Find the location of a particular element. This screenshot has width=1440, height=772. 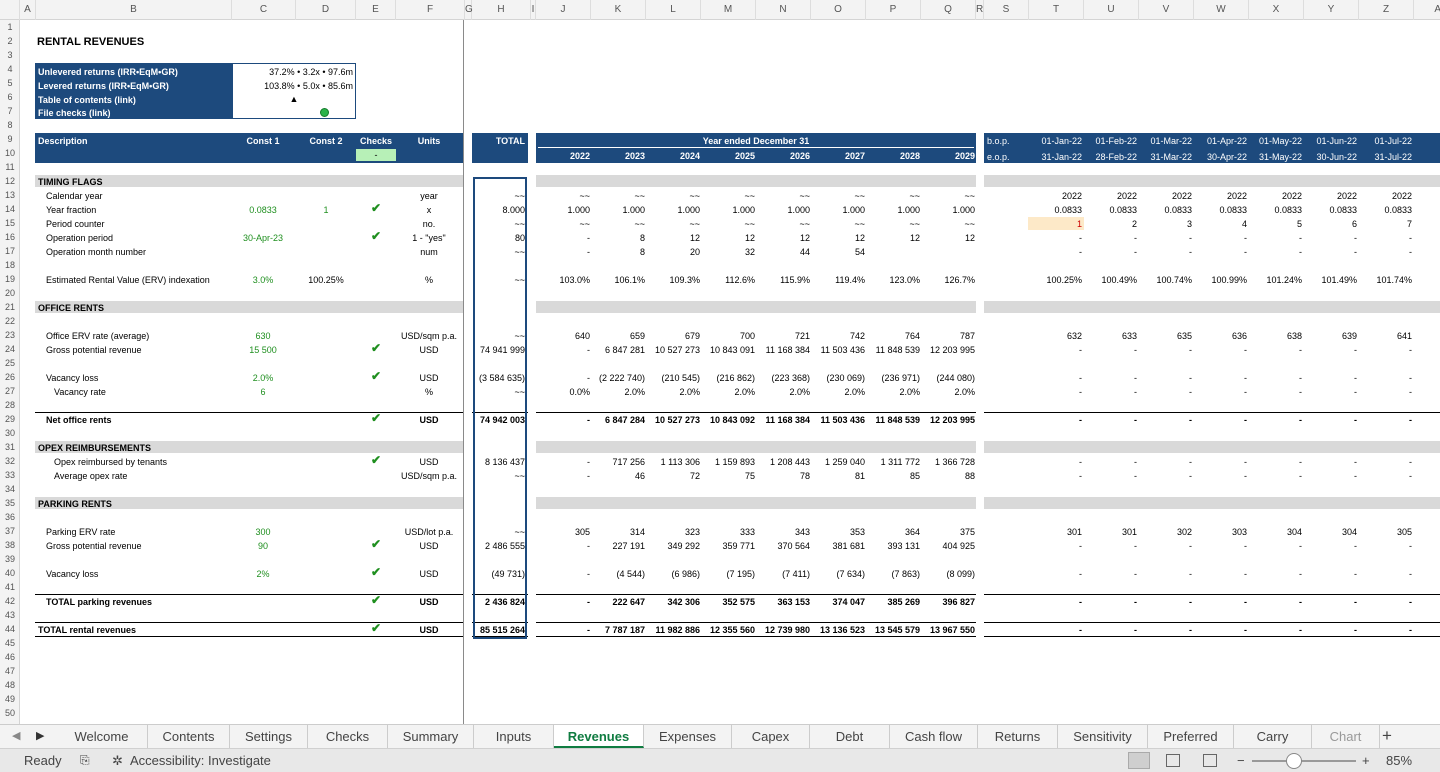

column-header-y: Y is located at coordinates (1331, 10).